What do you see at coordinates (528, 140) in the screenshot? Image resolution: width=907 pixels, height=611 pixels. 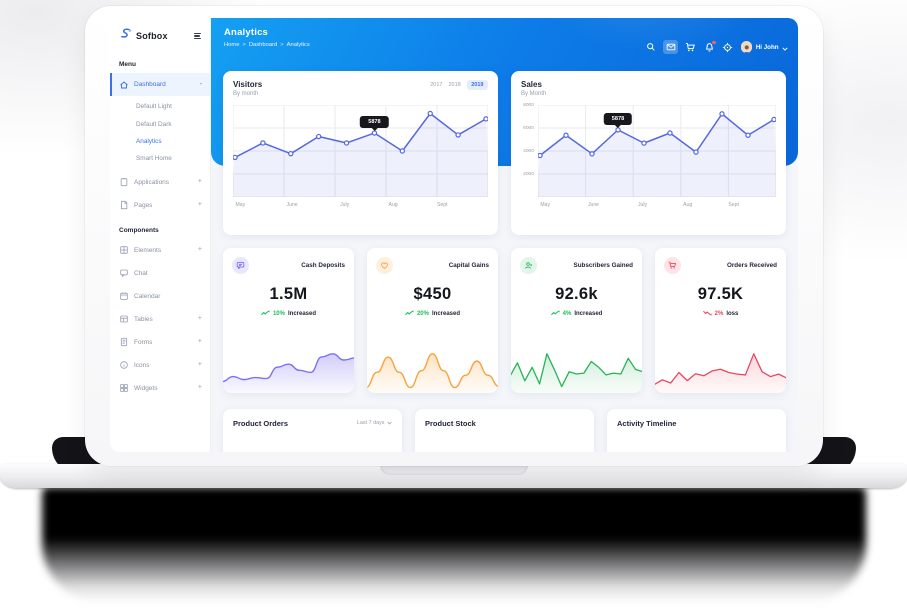 I see `sales-y-axis: 8000 6000 4000 2000` at bounding box center [528, 140].